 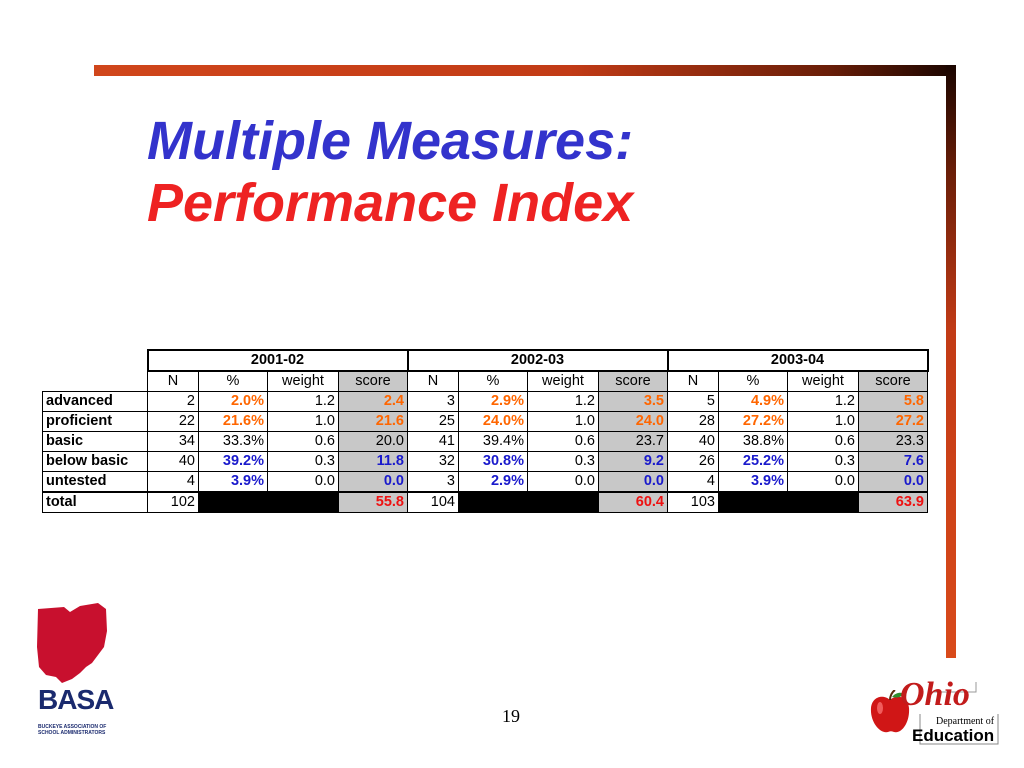 I want to click on row-label: total, so click(x=95, y=502).